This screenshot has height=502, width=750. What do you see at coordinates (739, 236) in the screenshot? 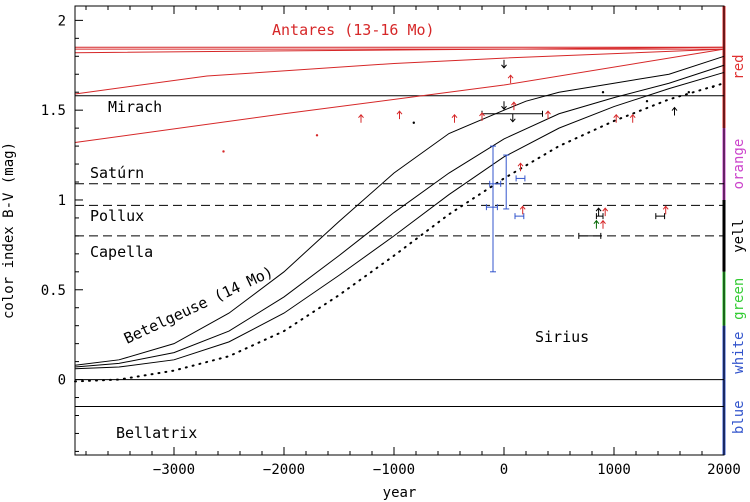
I see `color-band-label: yell` at bounding box center [739, 236].